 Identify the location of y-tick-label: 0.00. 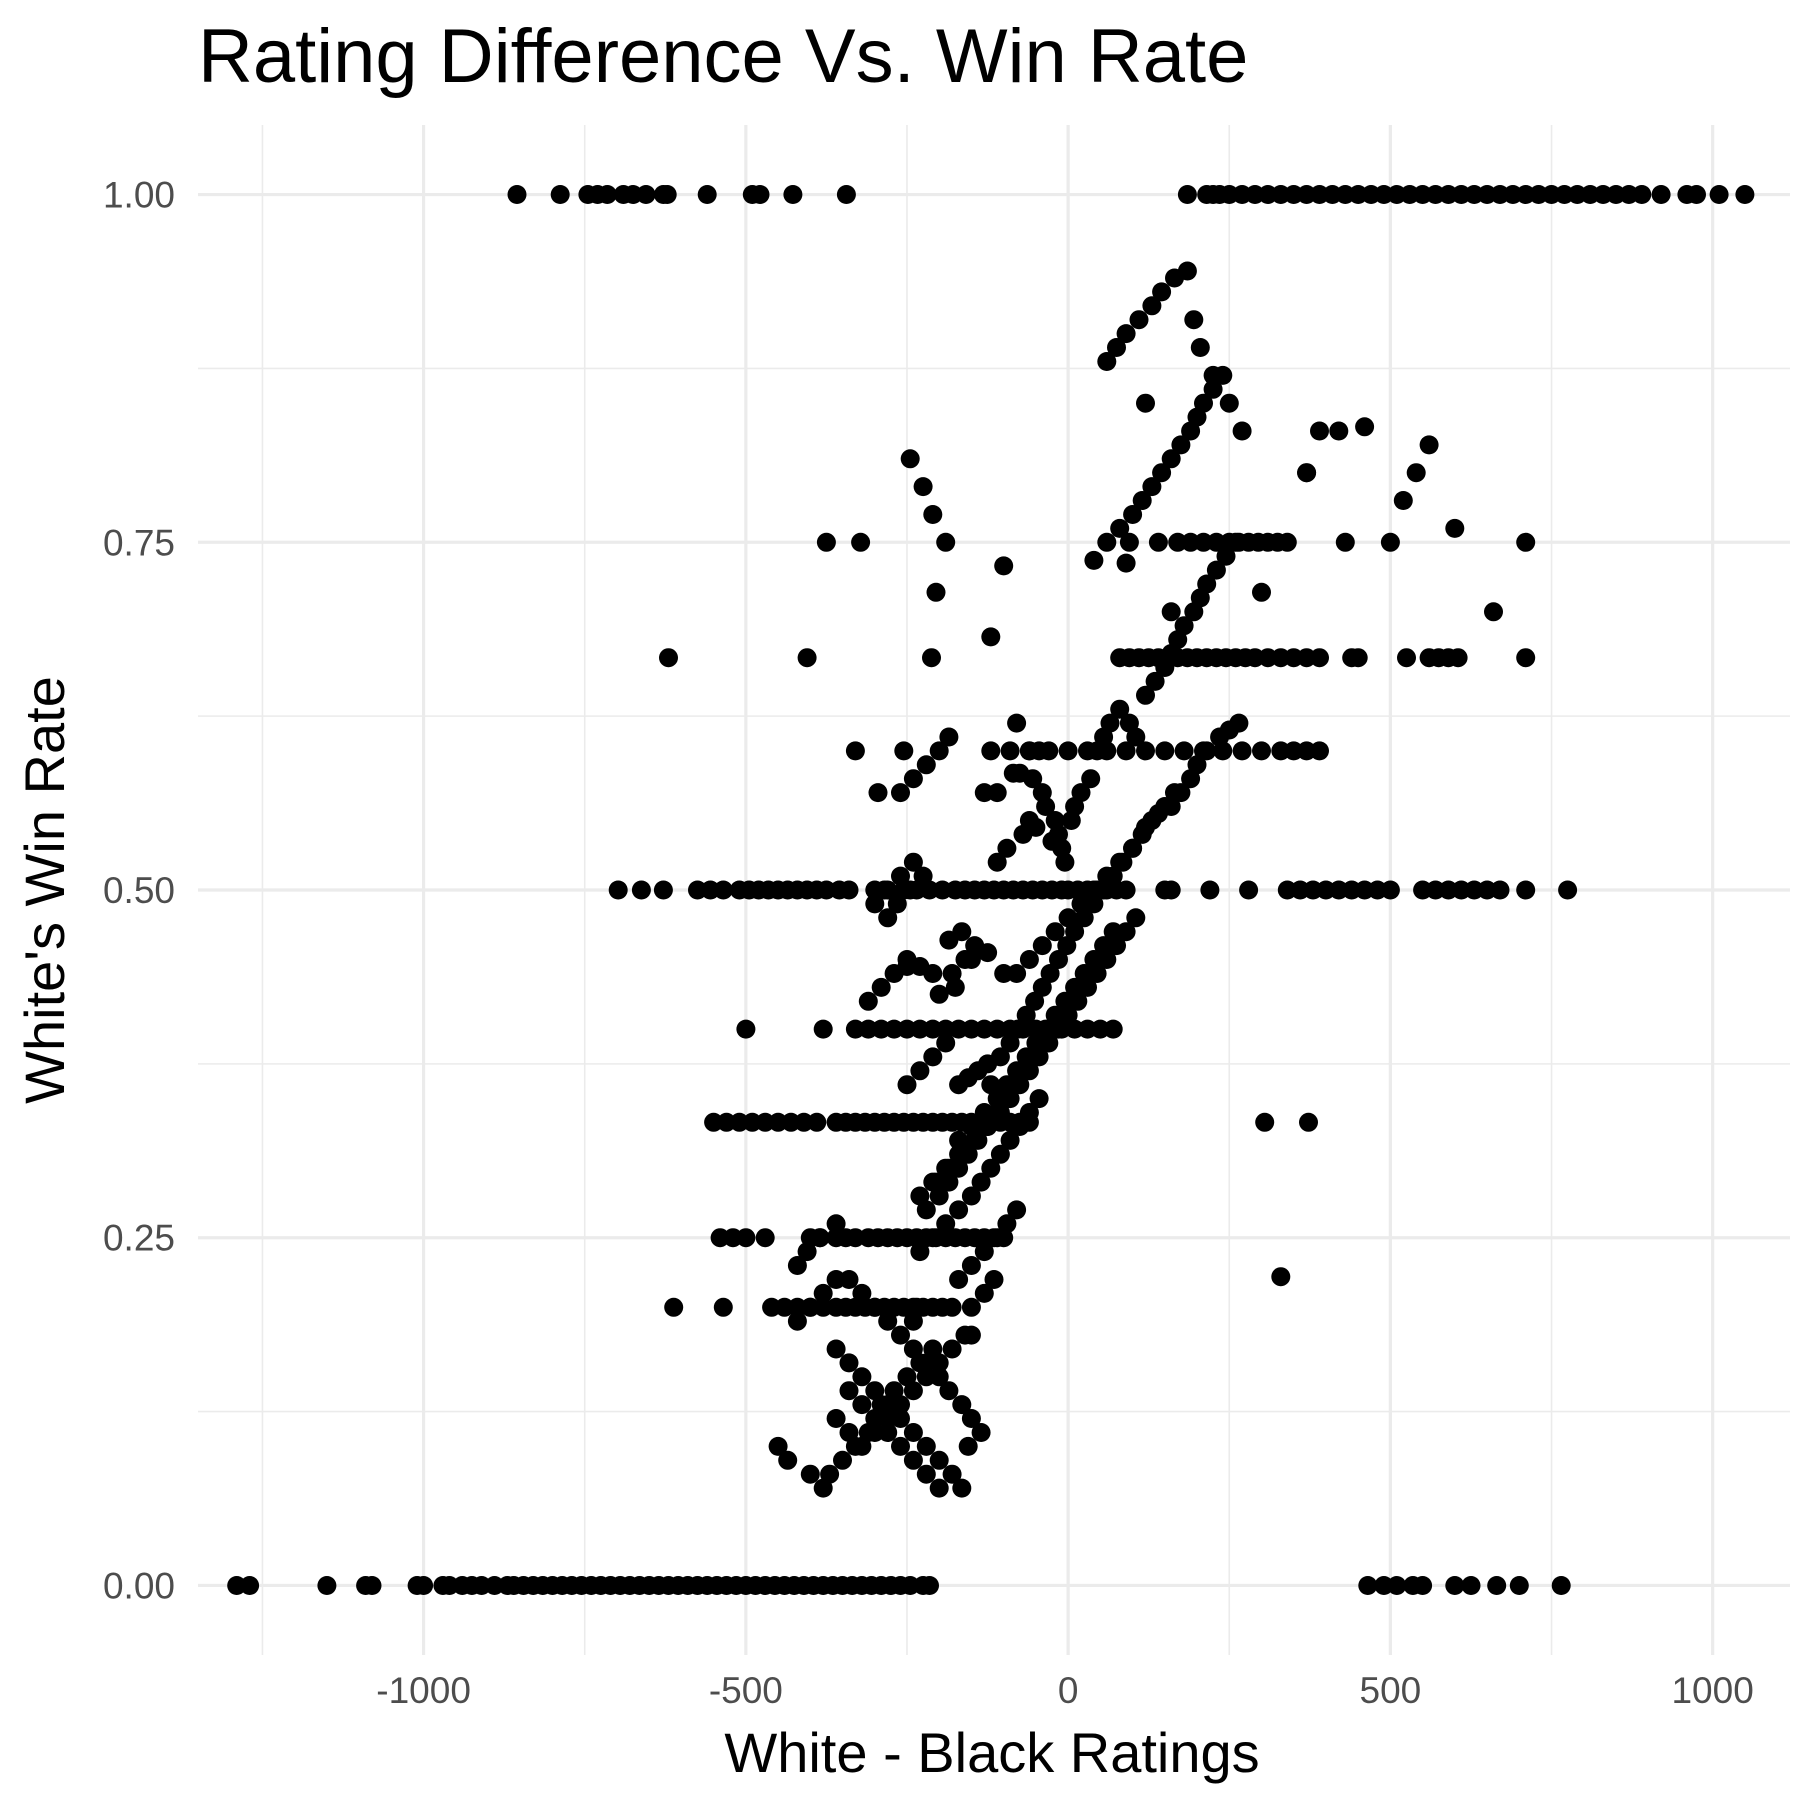
(139, 1585).